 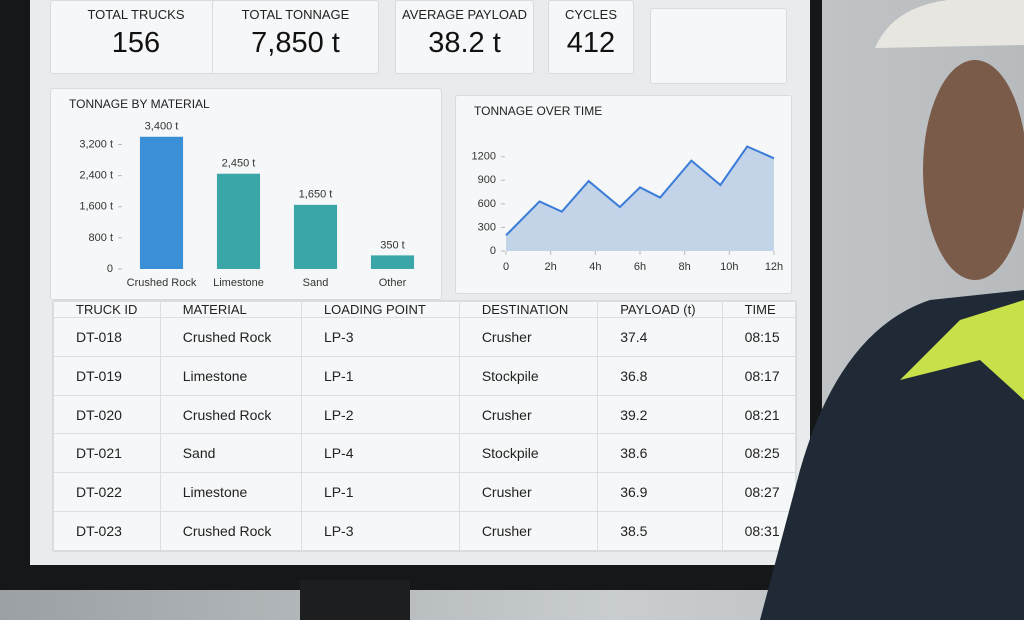 What do you see at coordinates (685, 267) in the screenshot?
I see `x-tick-label: 8h` at bounding box center [685, 267].